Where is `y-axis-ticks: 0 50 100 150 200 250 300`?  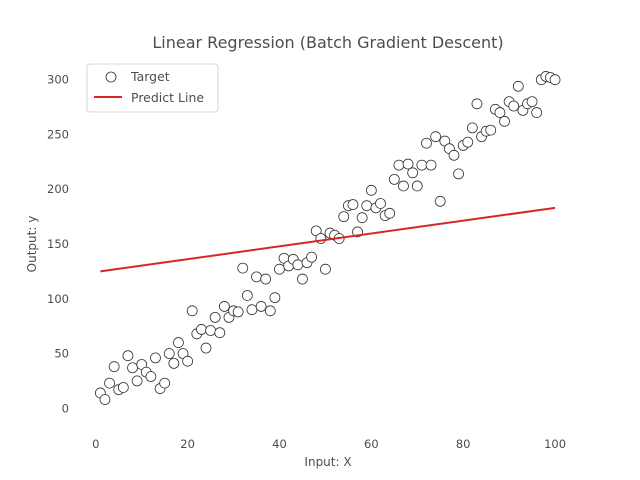
y-axis-ticks: 0 50 100 150 200 250 300 is located at coordinates (58, 244).